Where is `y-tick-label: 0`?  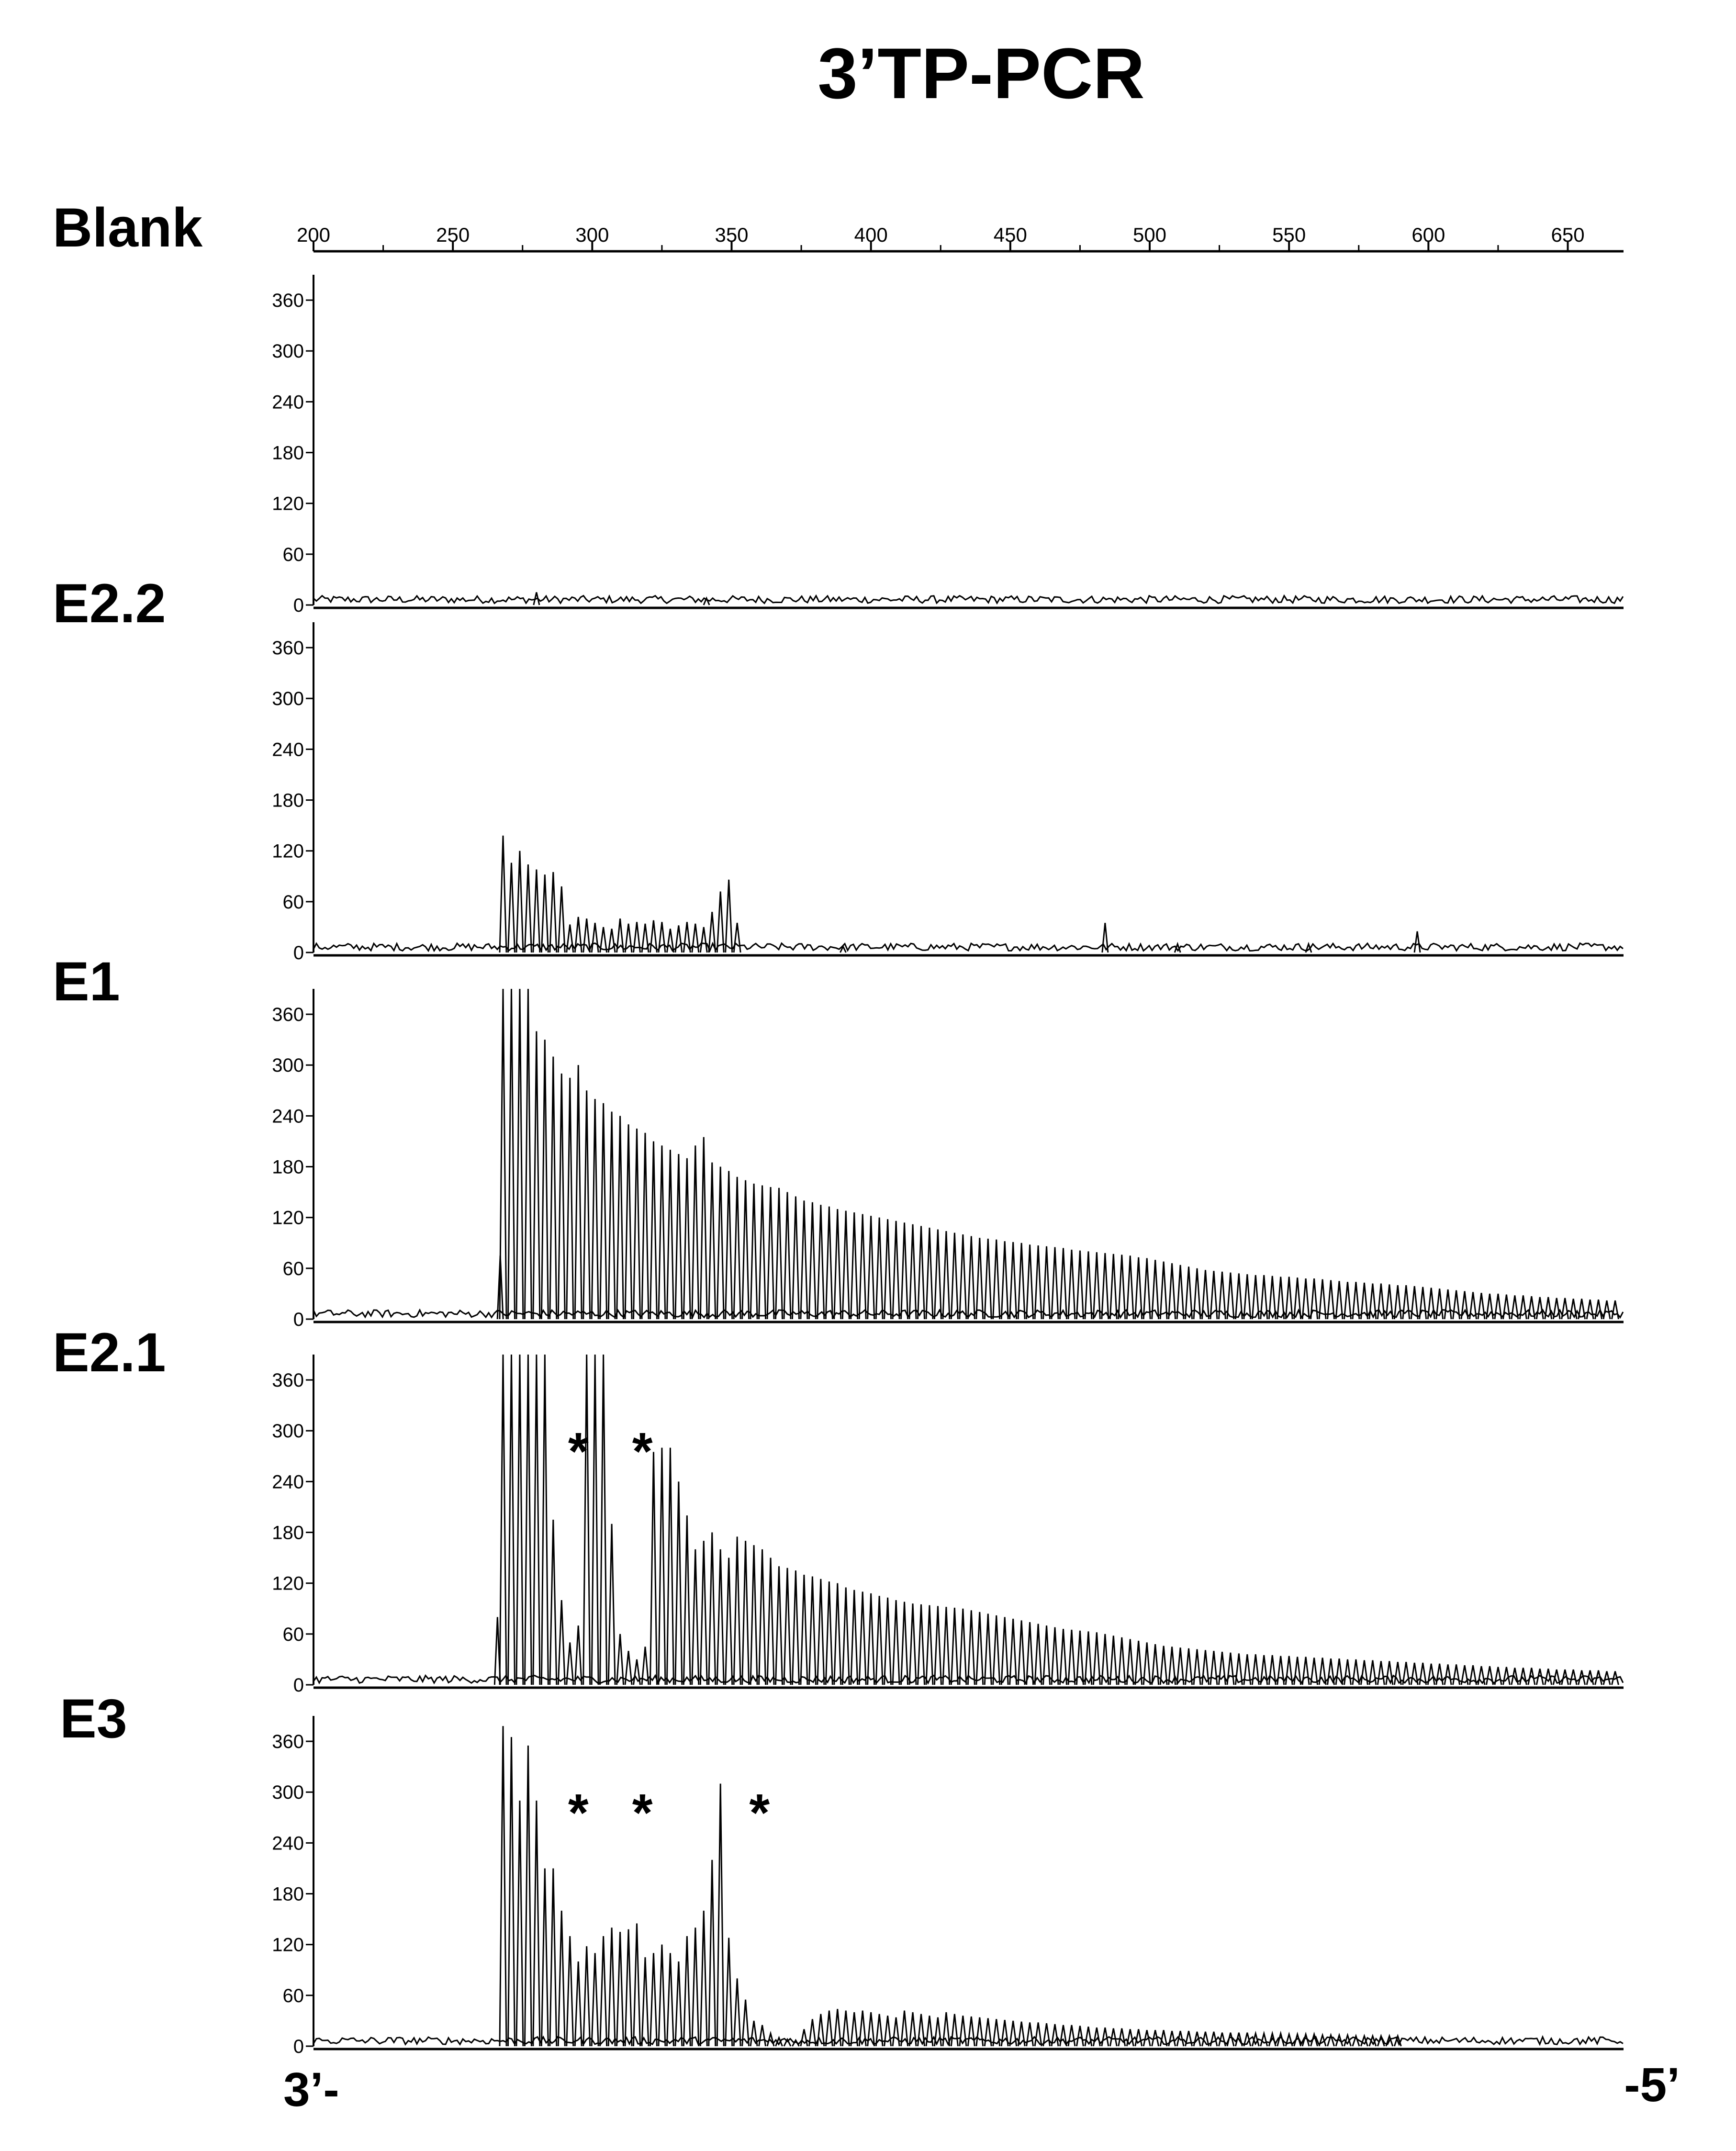 y-tick-label: 0 is located at coordinates (299, 1685).